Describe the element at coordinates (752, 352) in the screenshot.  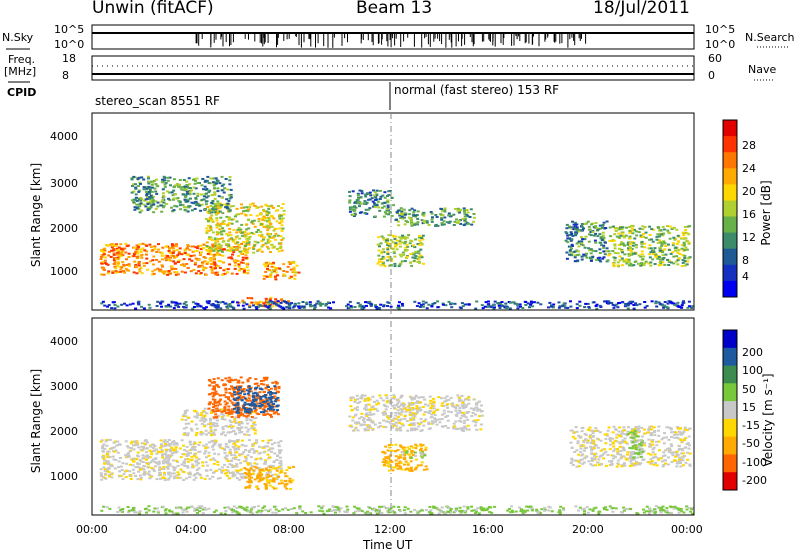
I see `velocity-cbar-tick: 200` at that location.